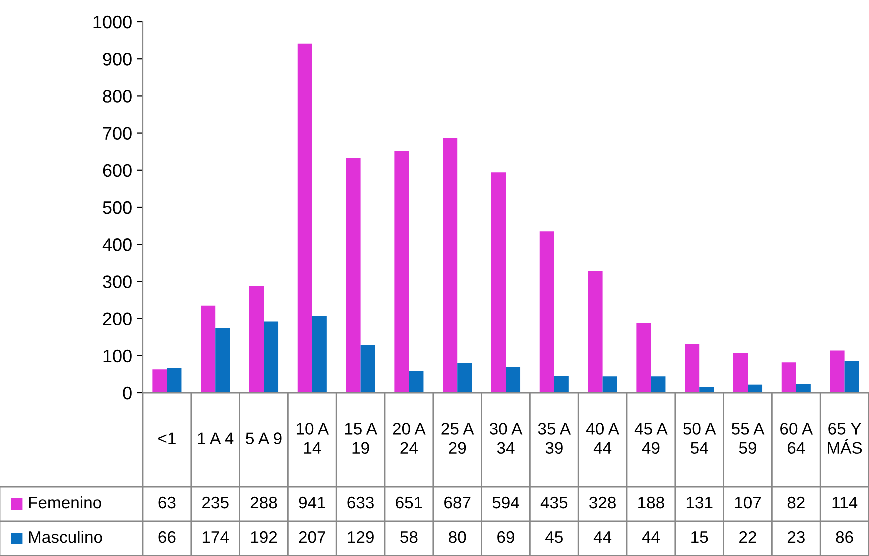  Describe the element at coordinates (117, 282) in the screenshot. I see `y-tick-label: 300` at that location.